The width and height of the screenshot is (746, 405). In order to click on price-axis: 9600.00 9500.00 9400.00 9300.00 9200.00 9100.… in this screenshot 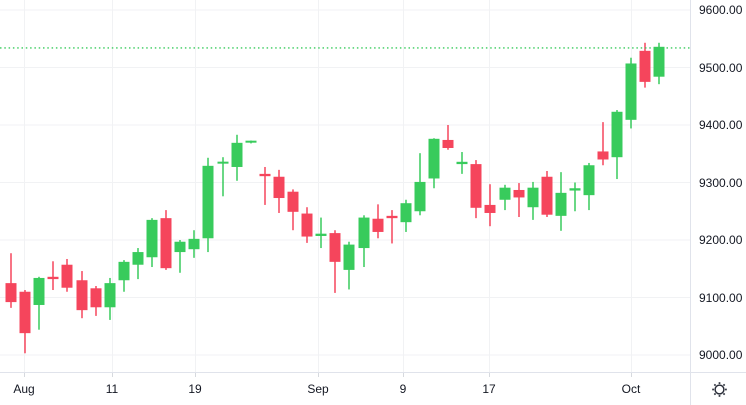, I will do `click(718, 186)`.